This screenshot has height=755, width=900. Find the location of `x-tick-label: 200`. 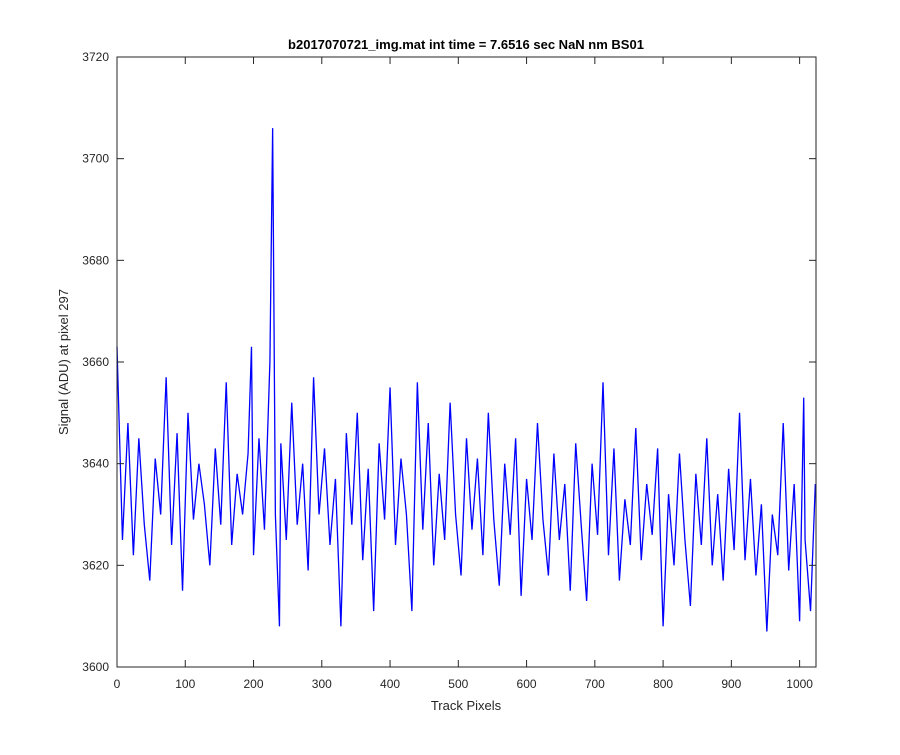

x-tick-label: 200 is located at coordinates (254, 684).